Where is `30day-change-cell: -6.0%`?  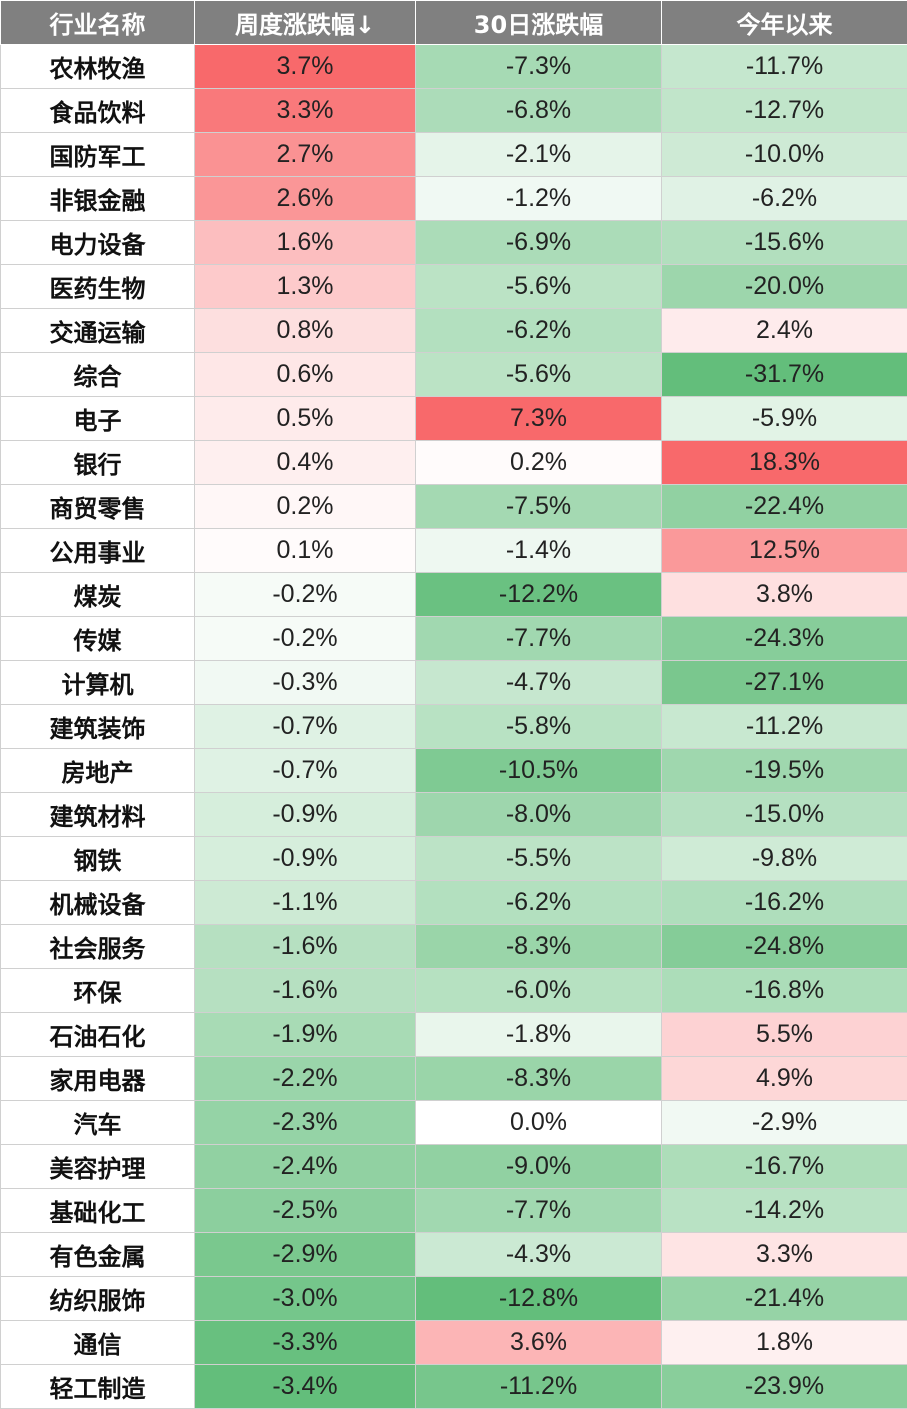 30day-change-cell: -6.0% is located at coordinates (538, 990).